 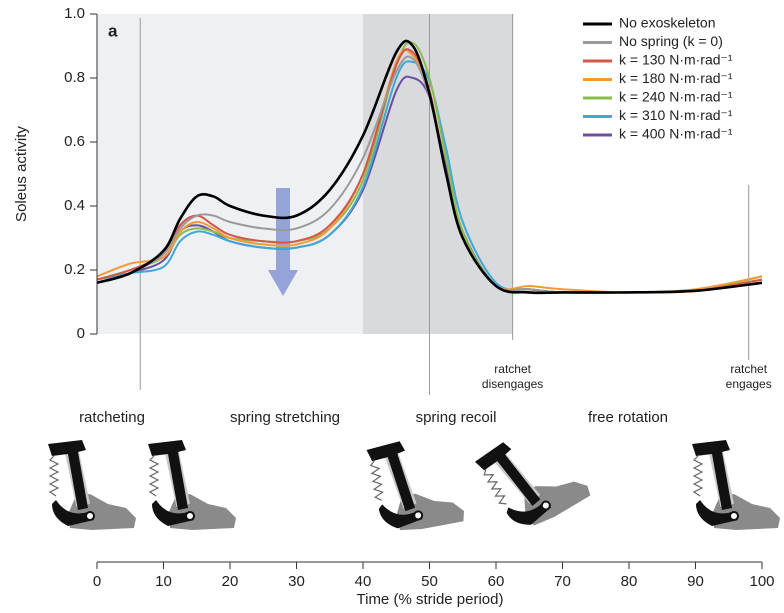 What do you see at coordinates (496, 581) in the screenshot?
I see `x-tick-label: 60` at bounding box center [496, 581].